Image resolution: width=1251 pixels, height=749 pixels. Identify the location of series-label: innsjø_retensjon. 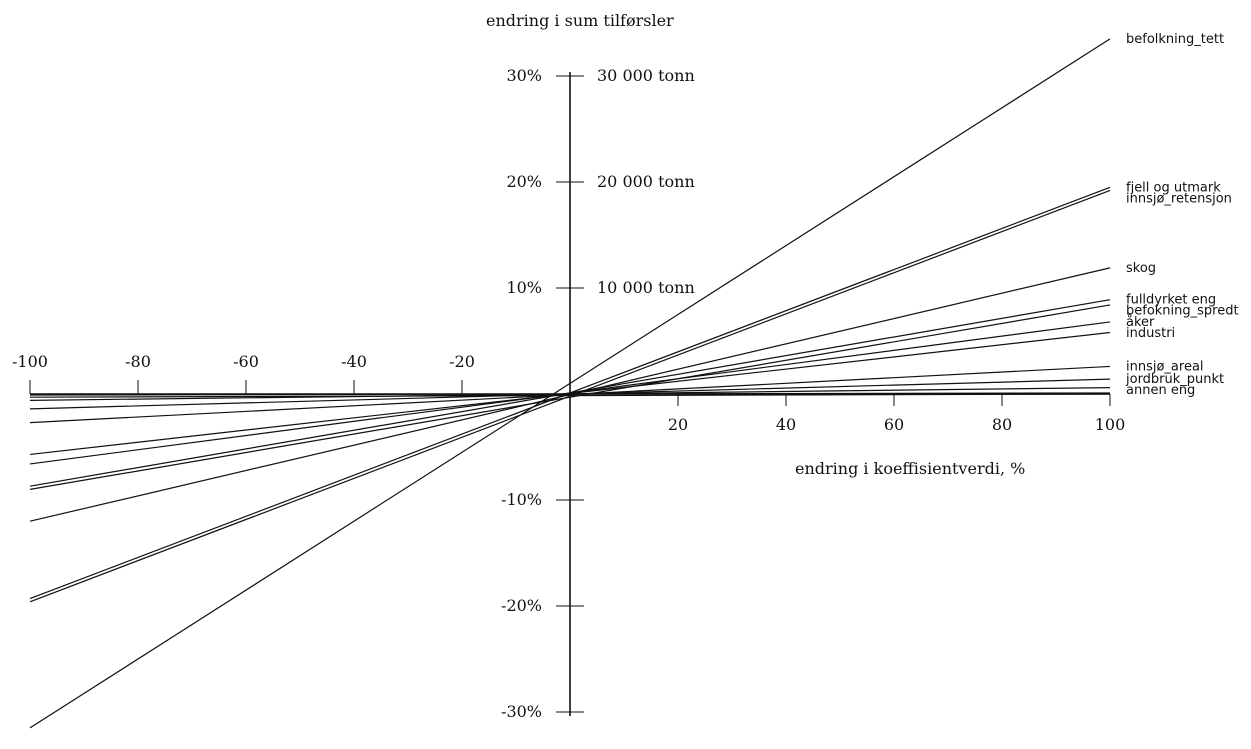
(1179, 198).